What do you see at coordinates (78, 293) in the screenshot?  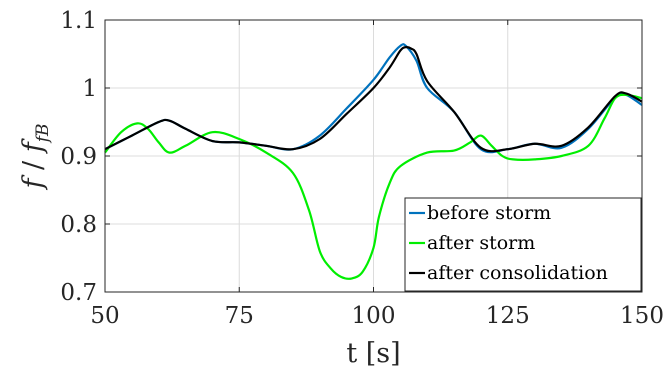 I see `y-tick-label: 0.7` at bounding box center [78, 293].